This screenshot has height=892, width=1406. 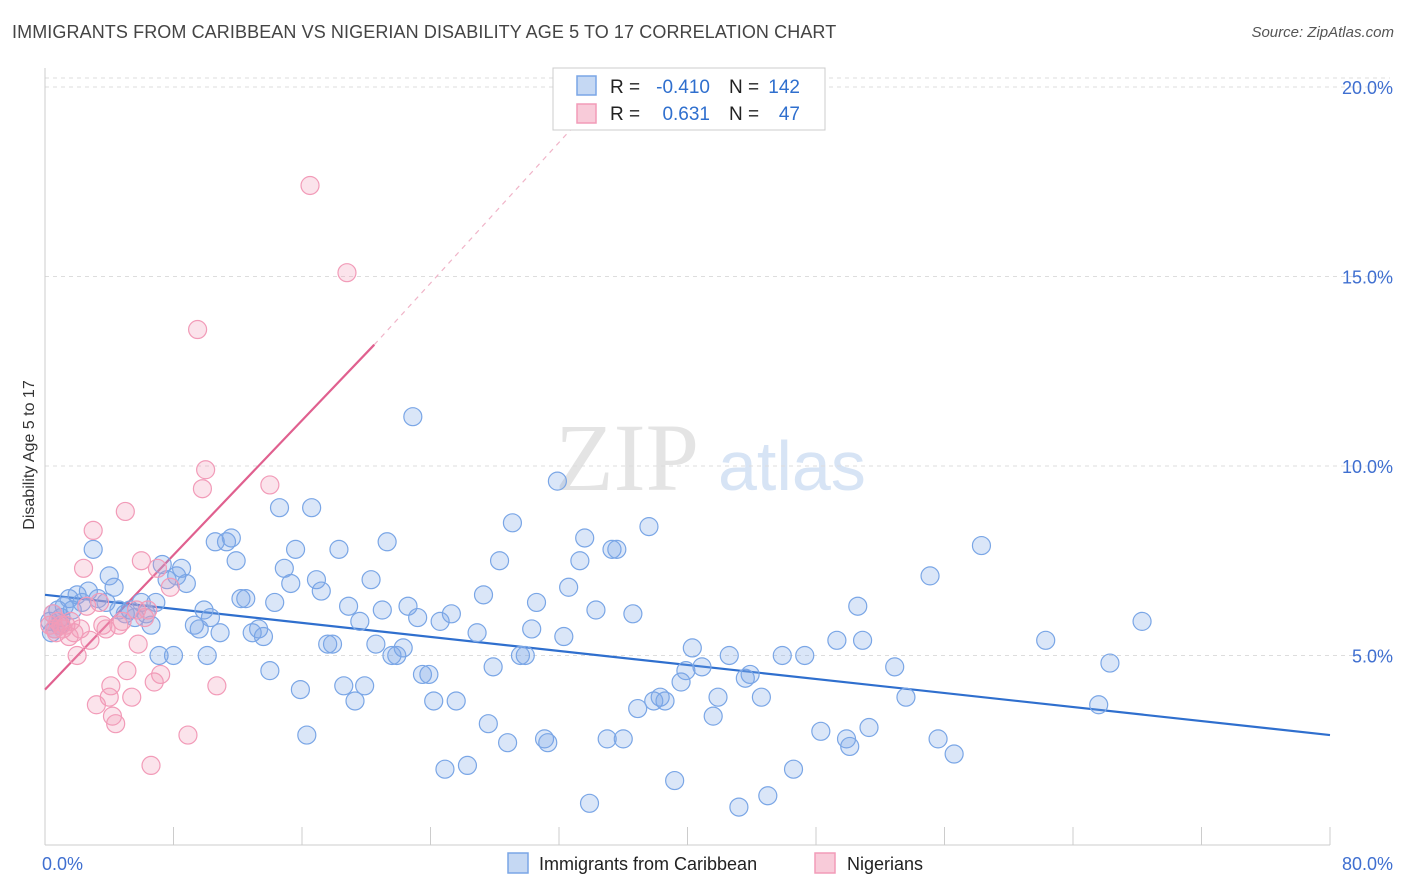 I want to click on x-tick-label-1: 80.0%, so click(x=1367, y=864).